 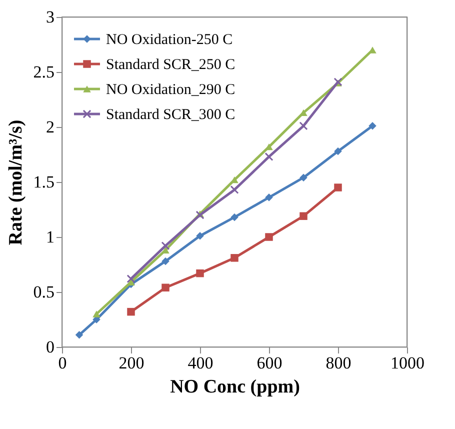 What do you see at coordinates (50, 237) in the screenshot?
I see `y-tick-label: 1` at bounding box center [50, 237].